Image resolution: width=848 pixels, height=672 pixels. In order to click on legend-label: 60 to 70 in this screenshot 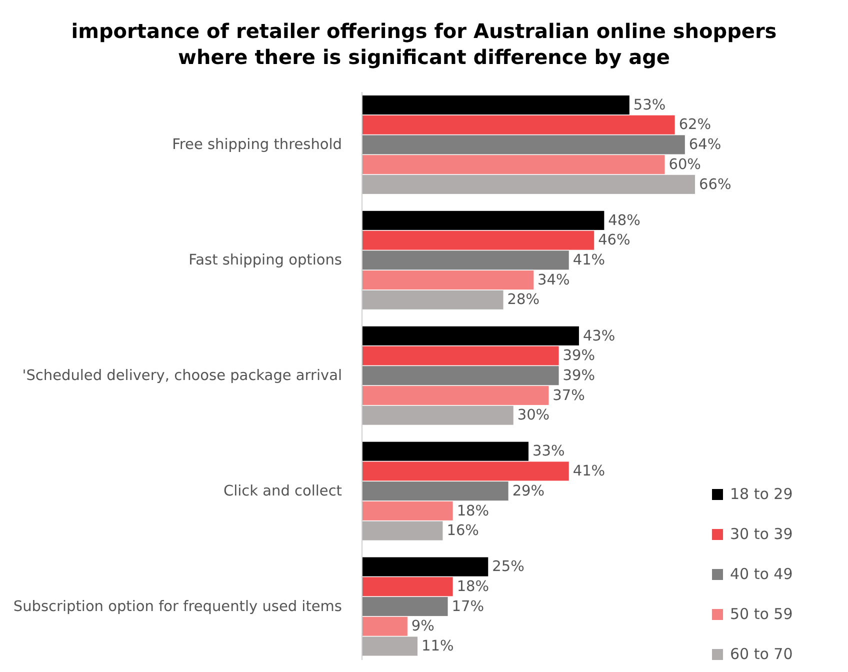, I will do `click(761, 654)`.